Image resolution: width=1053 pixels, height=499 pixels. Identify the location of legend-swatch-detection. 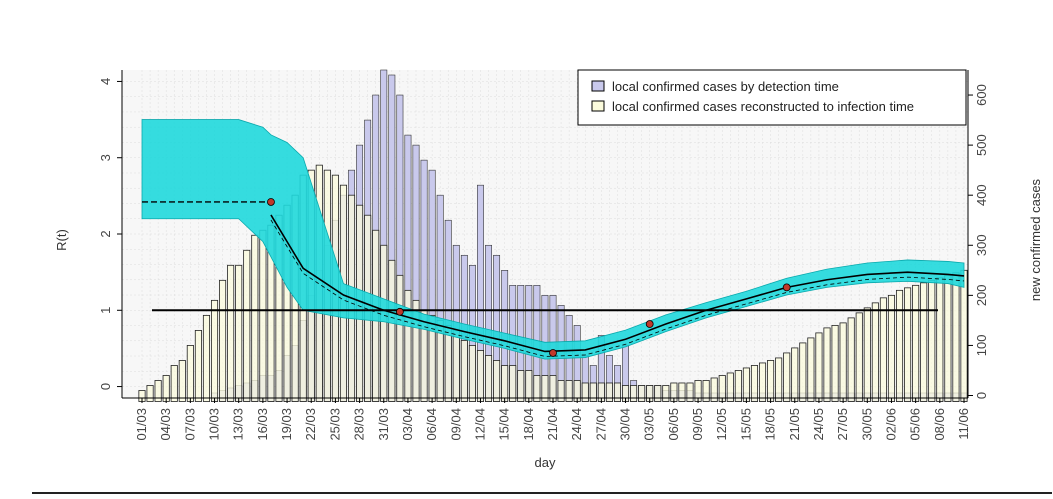
(598, 86).